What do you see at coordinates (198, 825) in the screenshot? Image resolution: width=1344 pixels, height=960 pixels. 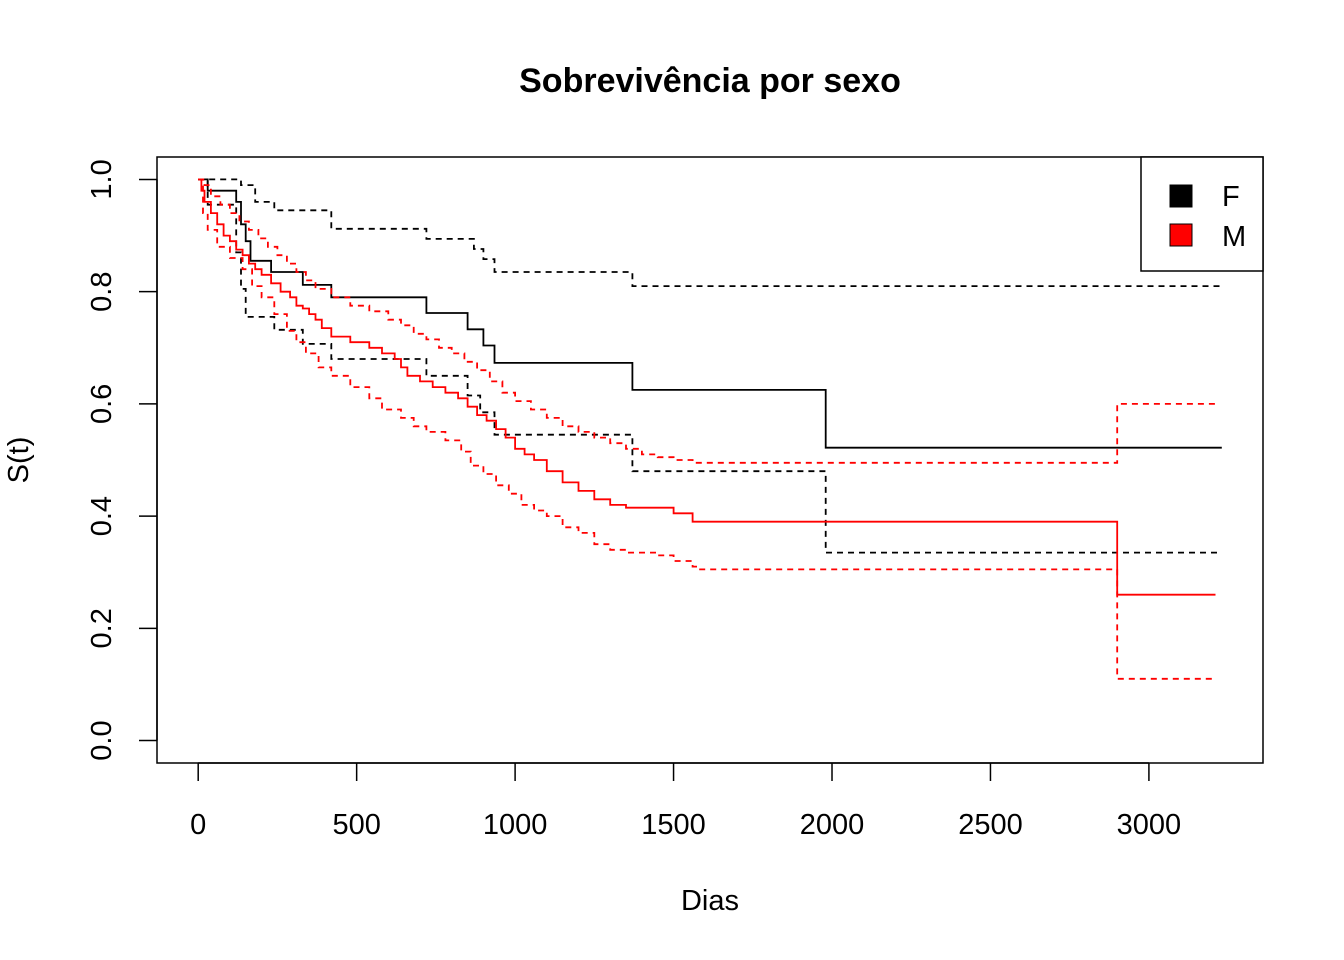 I see `x-tick-label: 0` at bounding box center [198, 825].